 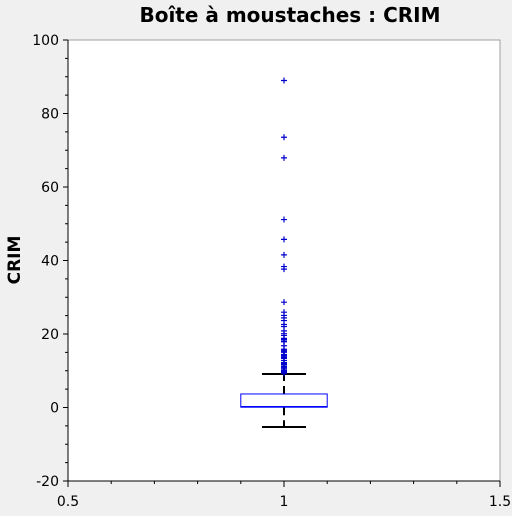 I want to click on chart-title: Boîte à moustaches : CRIM, so click(x=289, y=15).